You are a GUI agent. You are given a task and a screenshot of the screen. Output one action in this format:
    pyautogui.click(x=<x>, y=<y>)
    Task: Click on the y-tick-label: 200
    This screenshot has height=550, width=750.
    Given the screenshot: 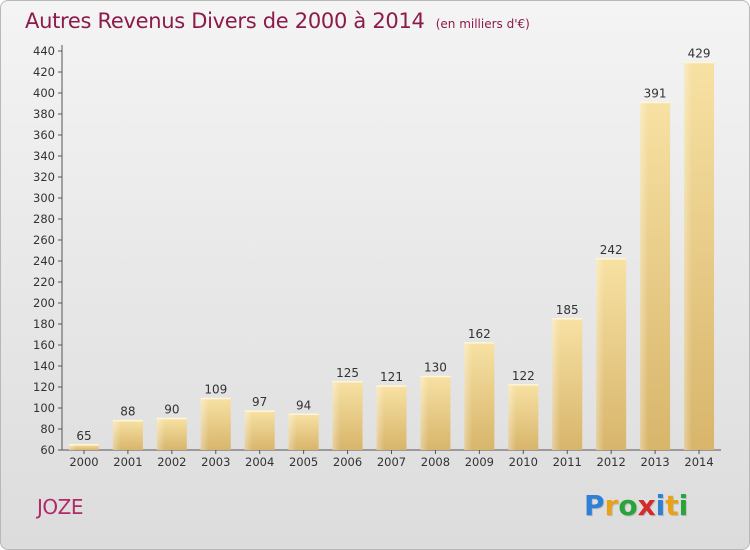 What is the action you would take?
    pyautogui.click(x=44, y=303)
    